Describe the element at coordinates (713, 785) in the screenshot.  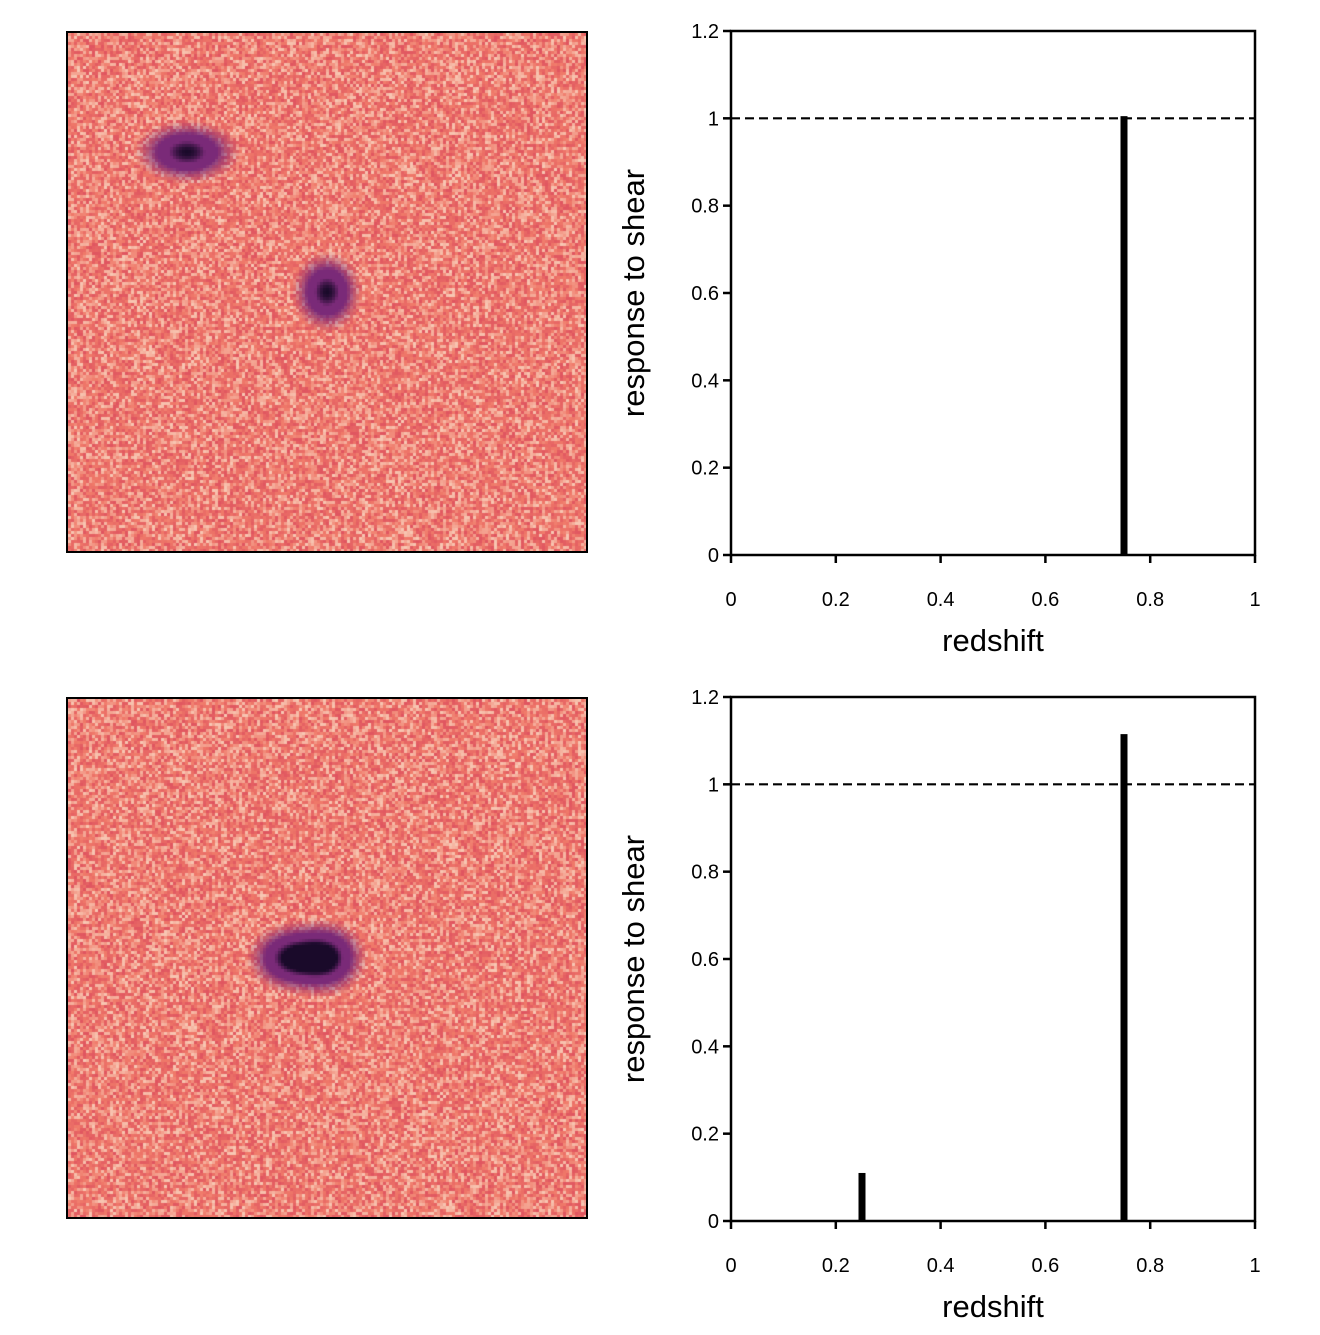
I see `chart-bottom-ytick-label: 1` at that location.